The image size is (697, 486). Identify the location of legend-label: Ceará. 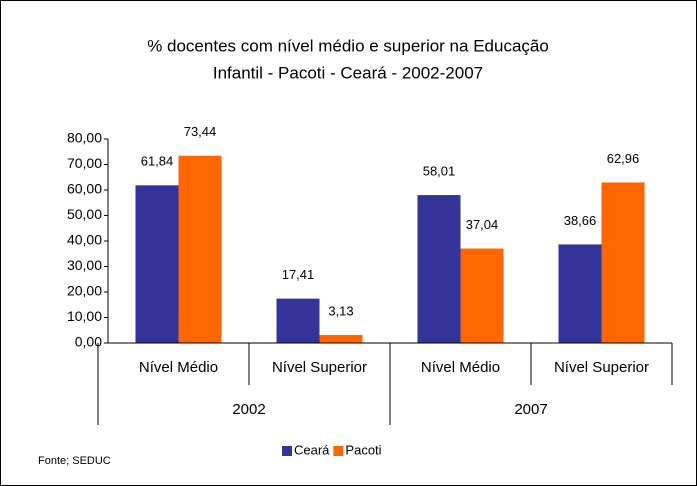
(312, 449).